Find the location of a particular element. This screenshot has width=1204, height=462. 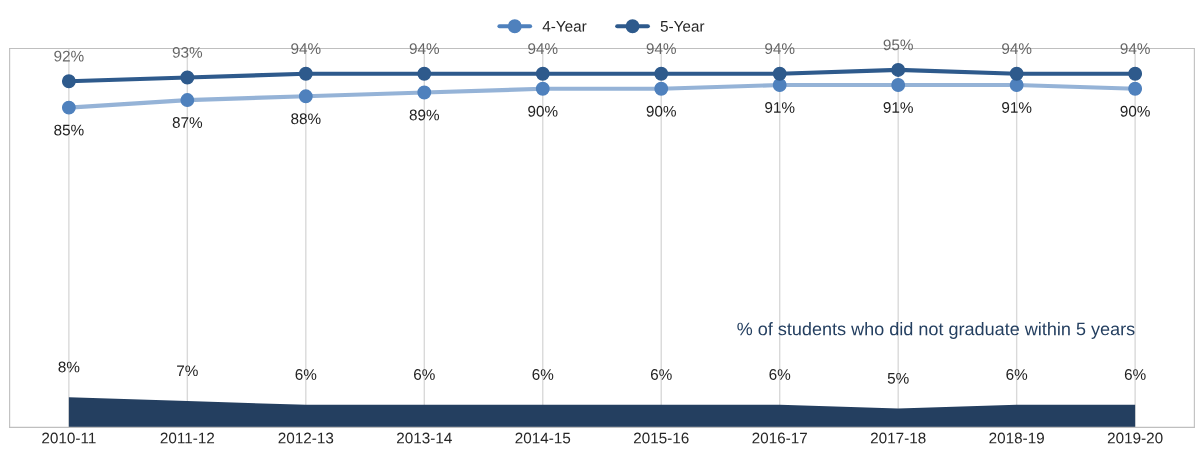

data-label: 87% is located at coordinates (187, 122).